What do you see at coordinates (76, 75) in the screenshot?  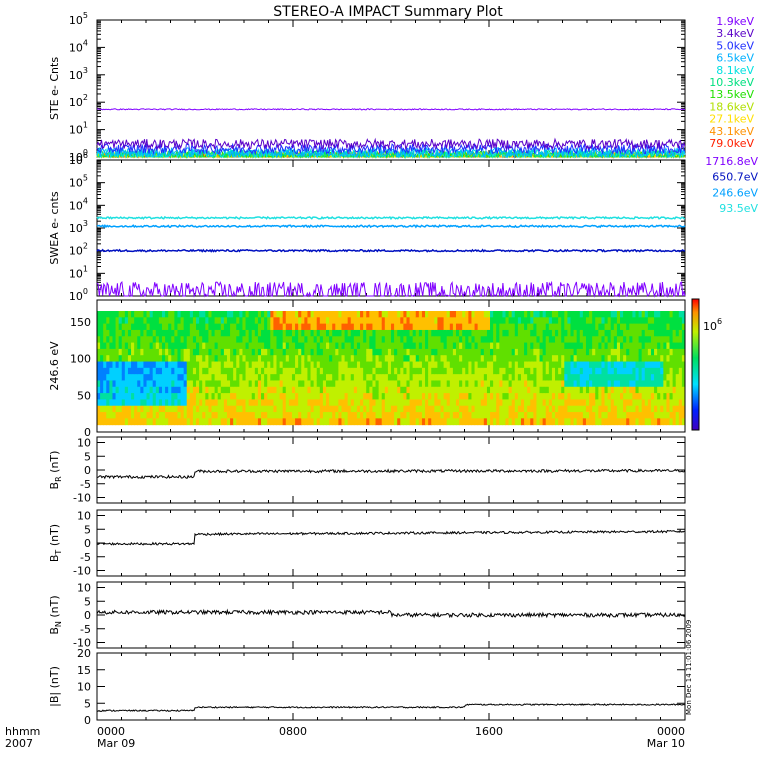 I see `y-tick-base: 10` at bounding box center [76, 75].